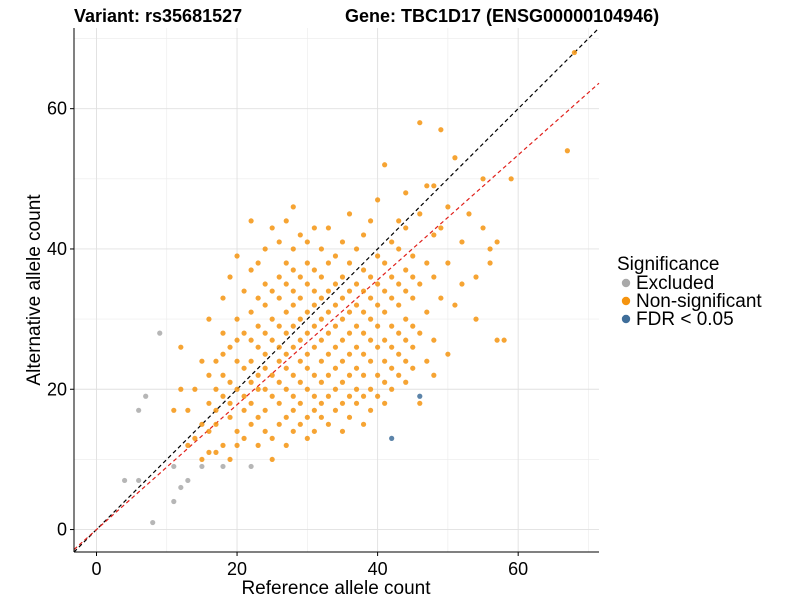 This screenshot has height=600, width=800. What do you see at coordinates (502, 16) in the screenshot?
I see `title-gene: Gene: TBC1D17 (ENSG00000104946)` at bounding box center [502, 16].